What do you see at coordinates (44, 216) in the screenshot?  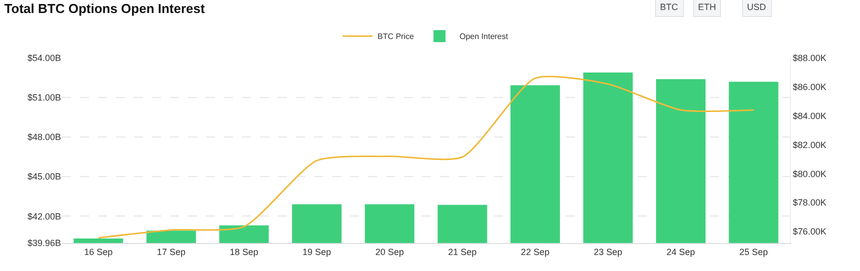 I see `y-tick-label: $42.00B` at bounding box center [44, 216].